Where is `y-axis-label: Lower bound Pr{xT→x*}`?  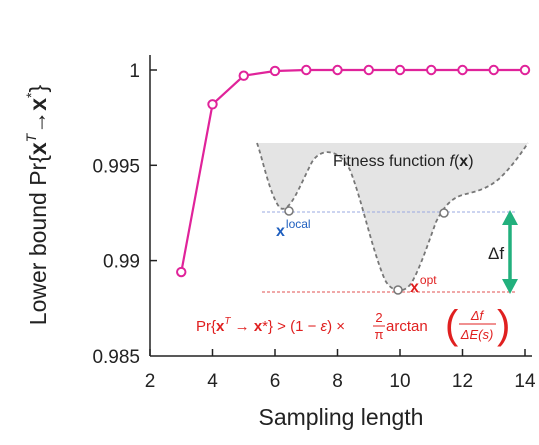 y-axis-label: Lower bound Pr{xT→x*} is located at coordinates (37, 205).